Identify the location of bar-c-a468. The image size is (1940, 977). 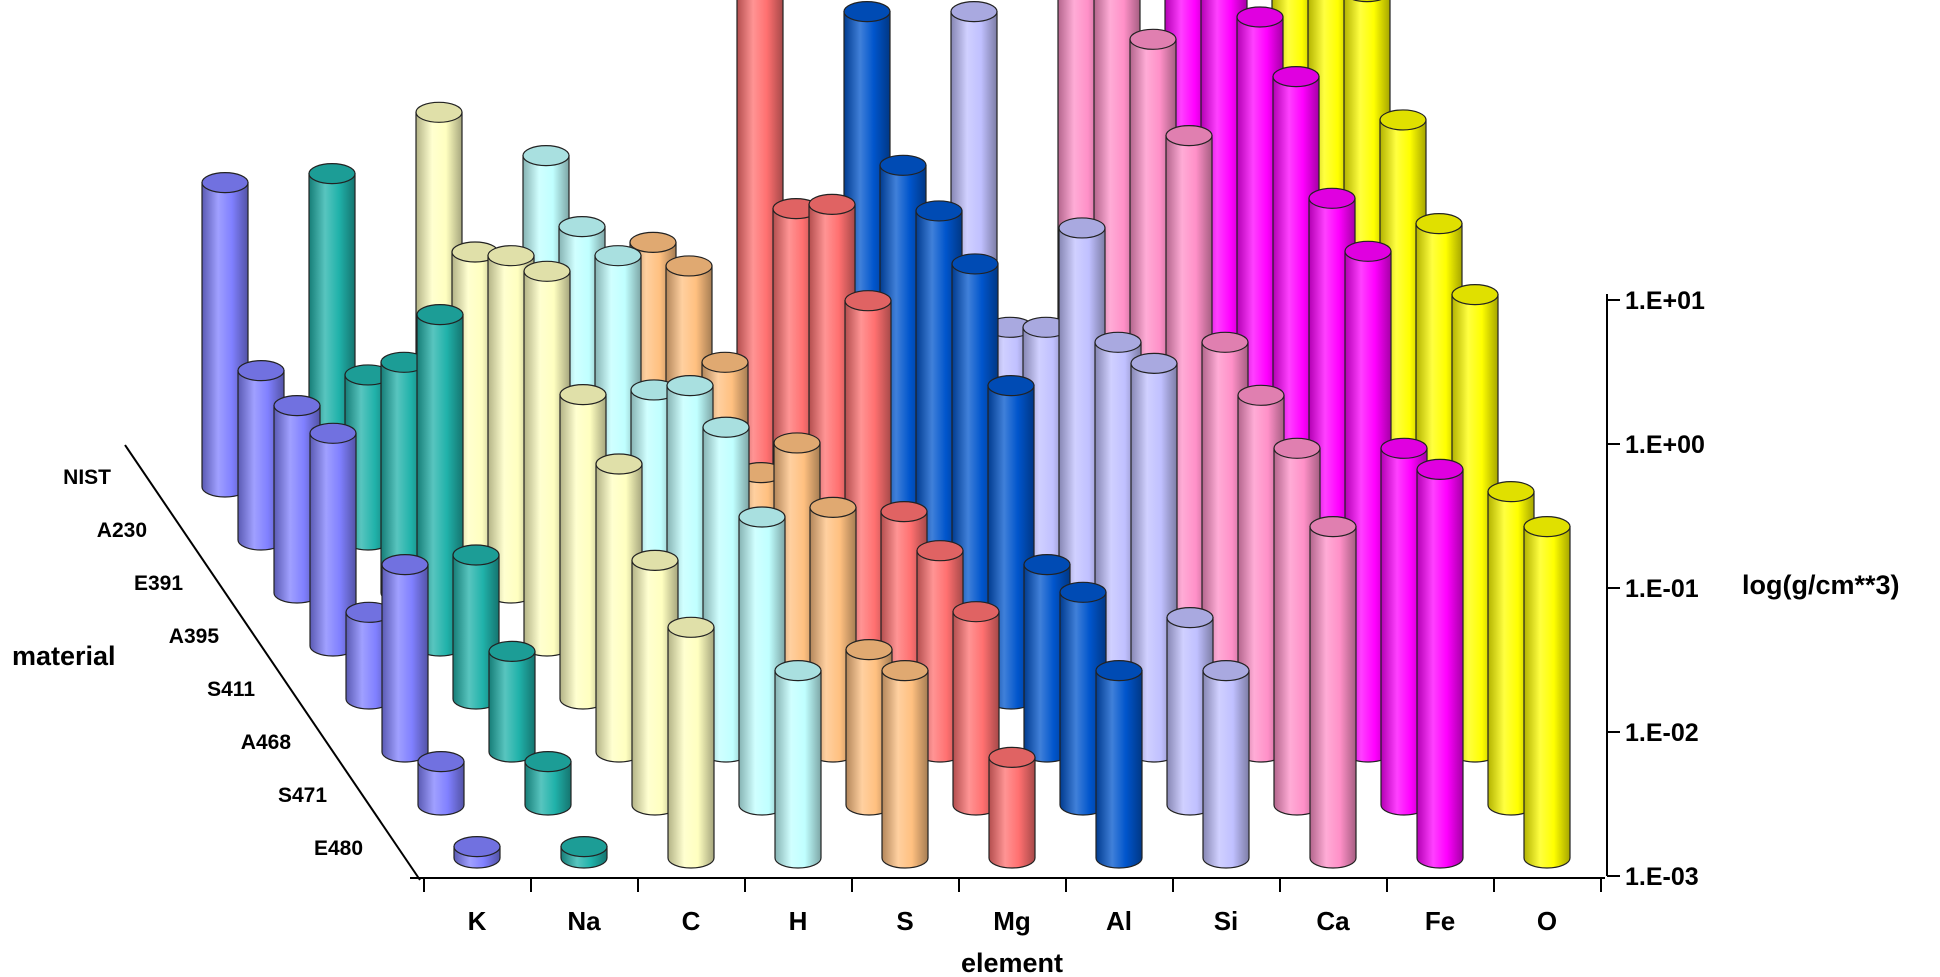
(619, 608).